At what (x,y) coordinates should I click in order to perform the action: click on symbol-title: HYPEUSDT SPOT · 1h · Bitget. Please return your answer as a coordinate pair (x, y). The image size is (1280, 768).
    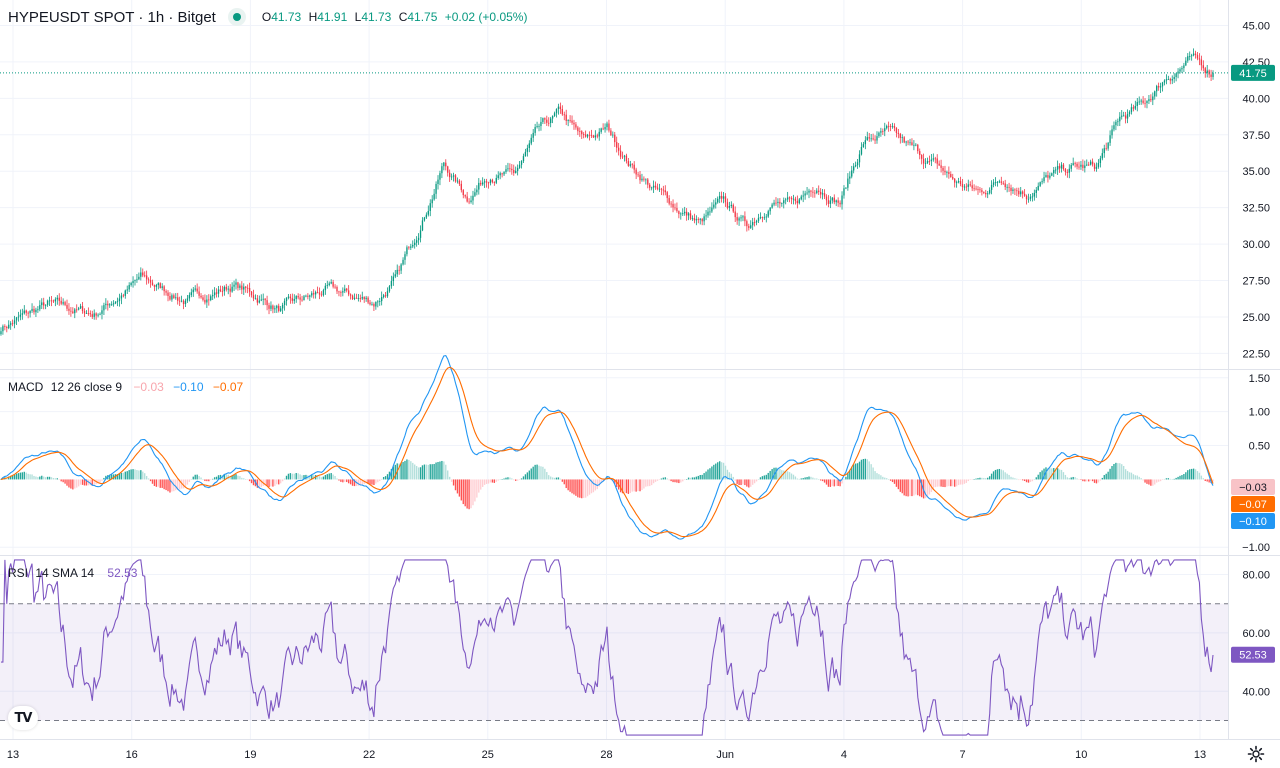
    Looking at the image, I should click on (112, 17).